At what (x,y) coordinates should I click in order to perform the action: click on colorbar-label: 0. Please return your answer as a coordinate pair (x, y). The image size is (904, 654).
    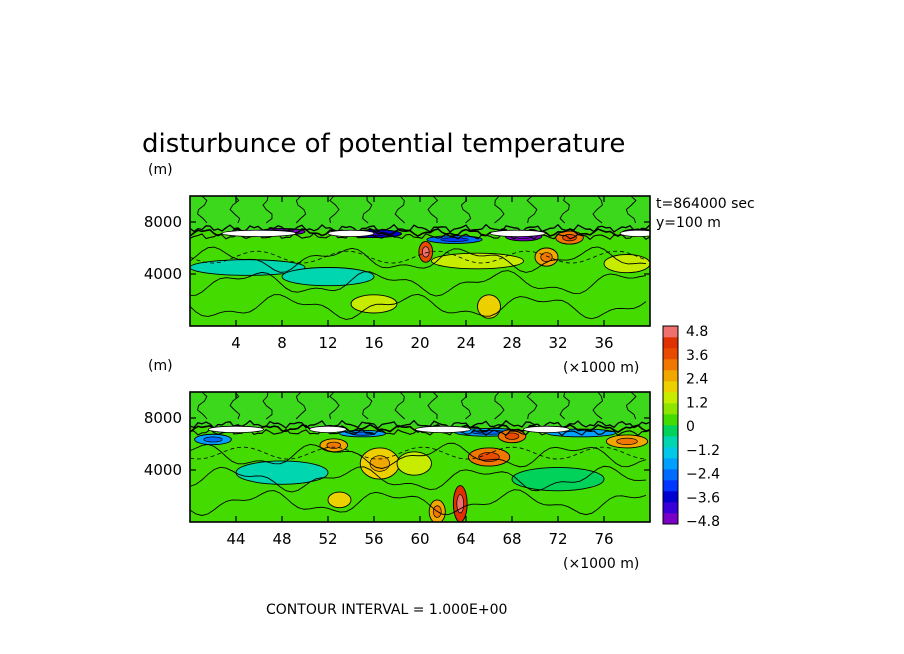
    Looking at the image, I should click on (690, 427).